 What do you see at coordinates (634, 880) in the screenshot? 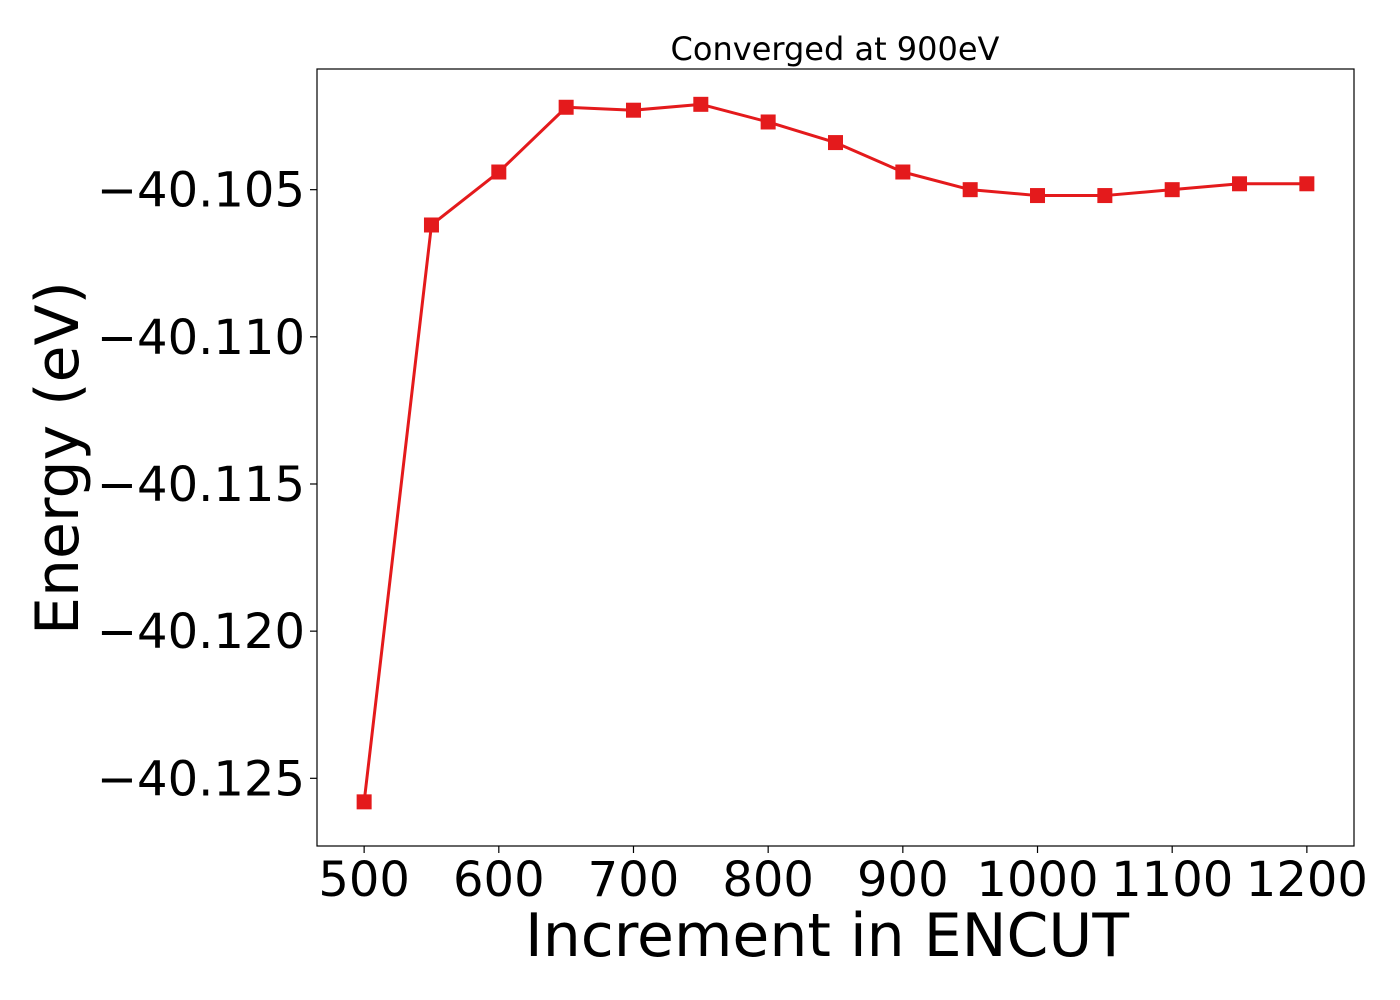
I see `x-tick-label: 700` at bounding box center [634, 880].